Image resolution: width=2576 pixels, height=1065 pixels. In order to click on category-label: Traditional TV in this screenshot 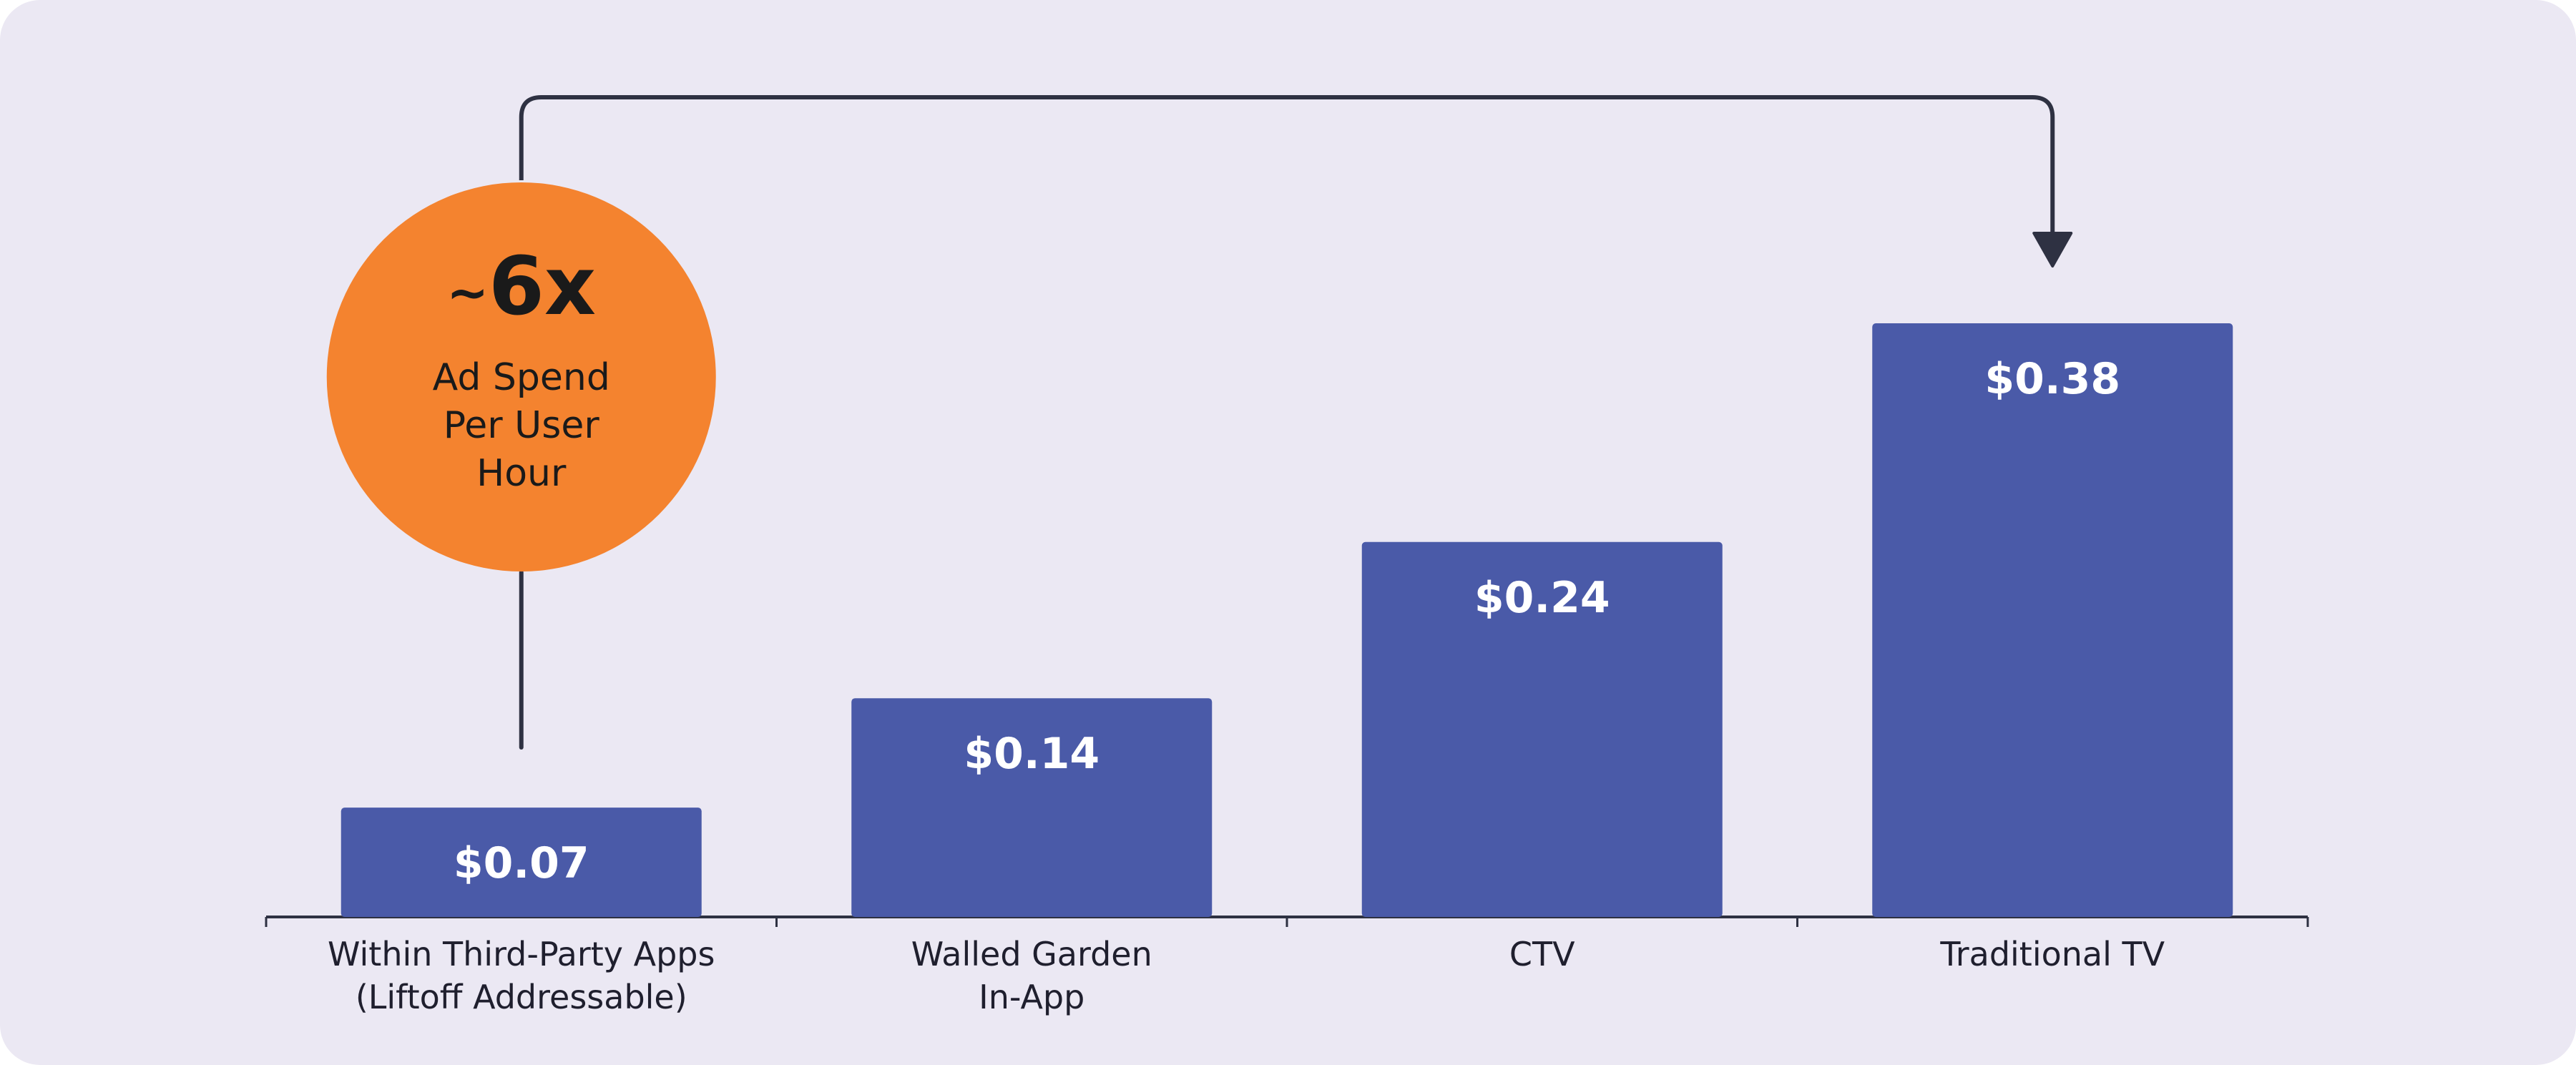, I will do `click(2052, 954)`.